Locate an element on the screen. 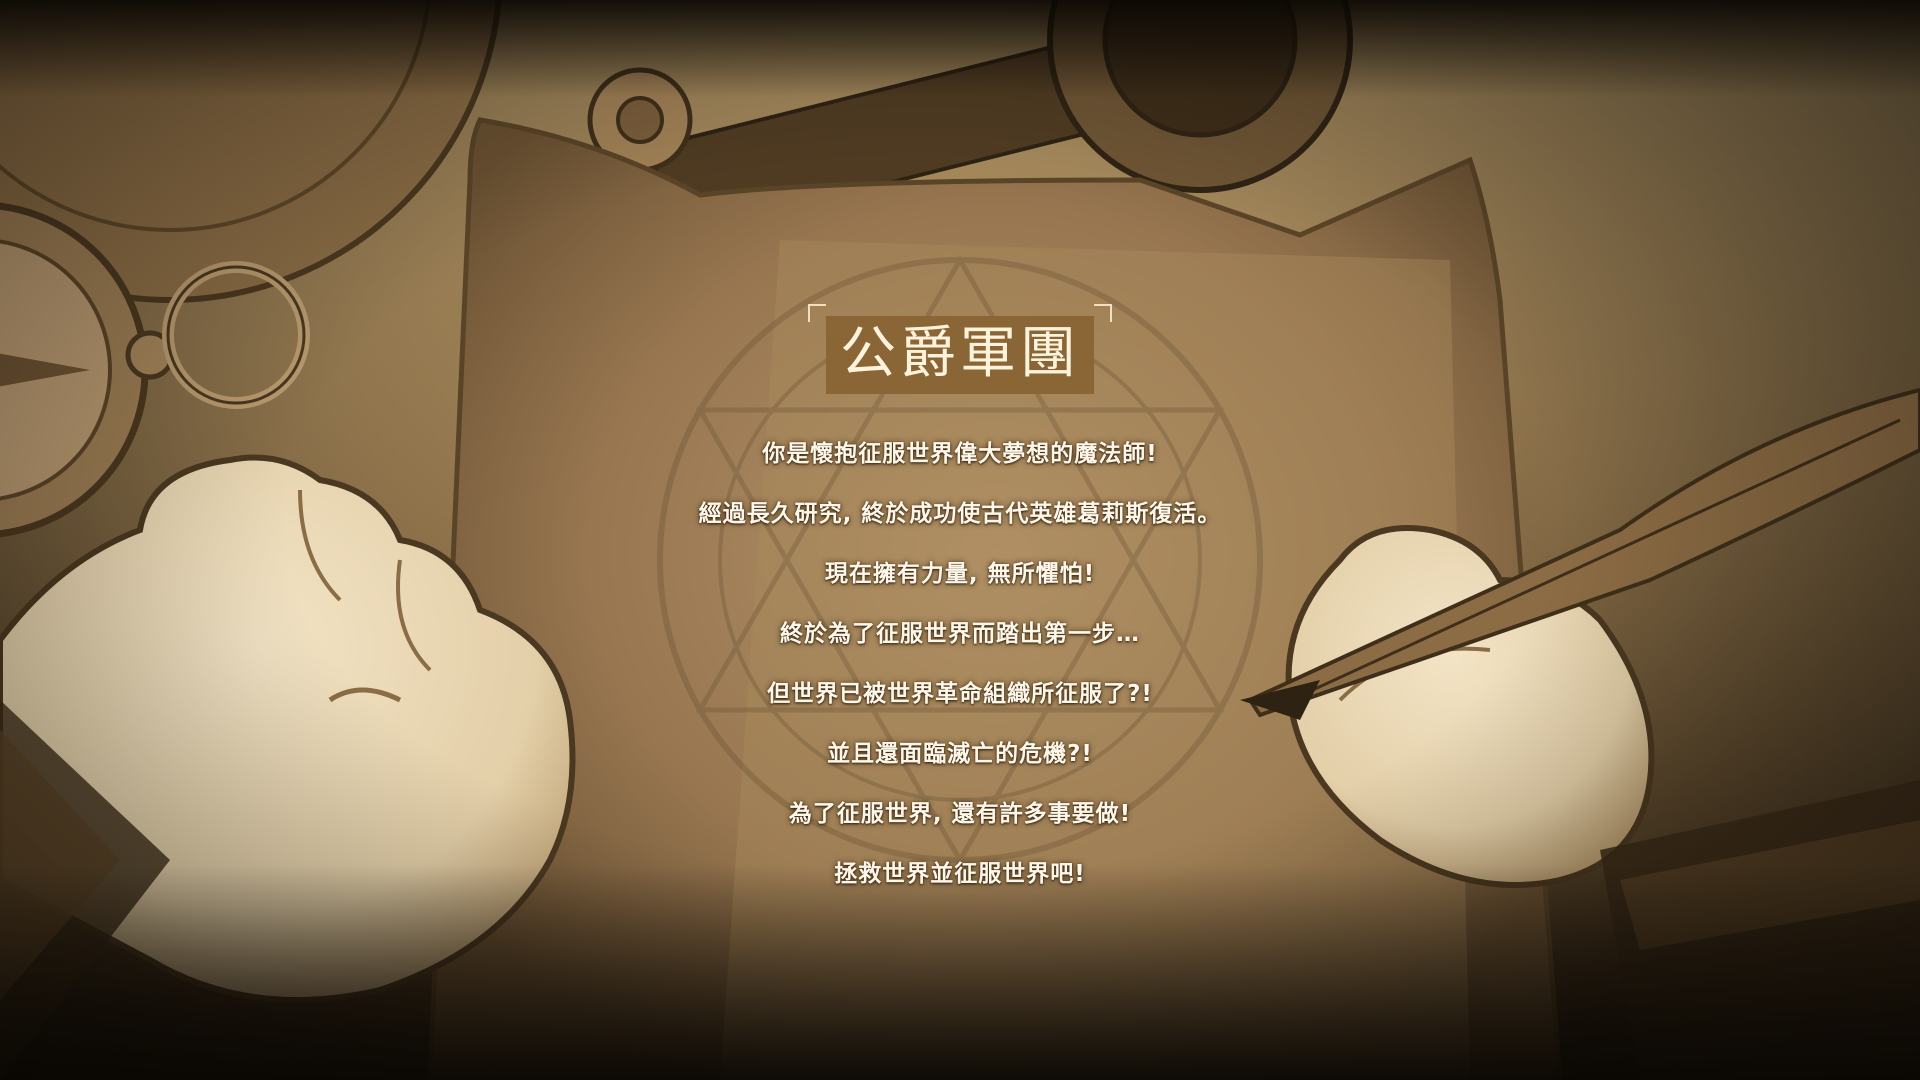 The height and width of the screenshot is (1080, 1920). story-line-3: 現在擁有力量, 無所懼怕! is located at coordinates (960, 574).